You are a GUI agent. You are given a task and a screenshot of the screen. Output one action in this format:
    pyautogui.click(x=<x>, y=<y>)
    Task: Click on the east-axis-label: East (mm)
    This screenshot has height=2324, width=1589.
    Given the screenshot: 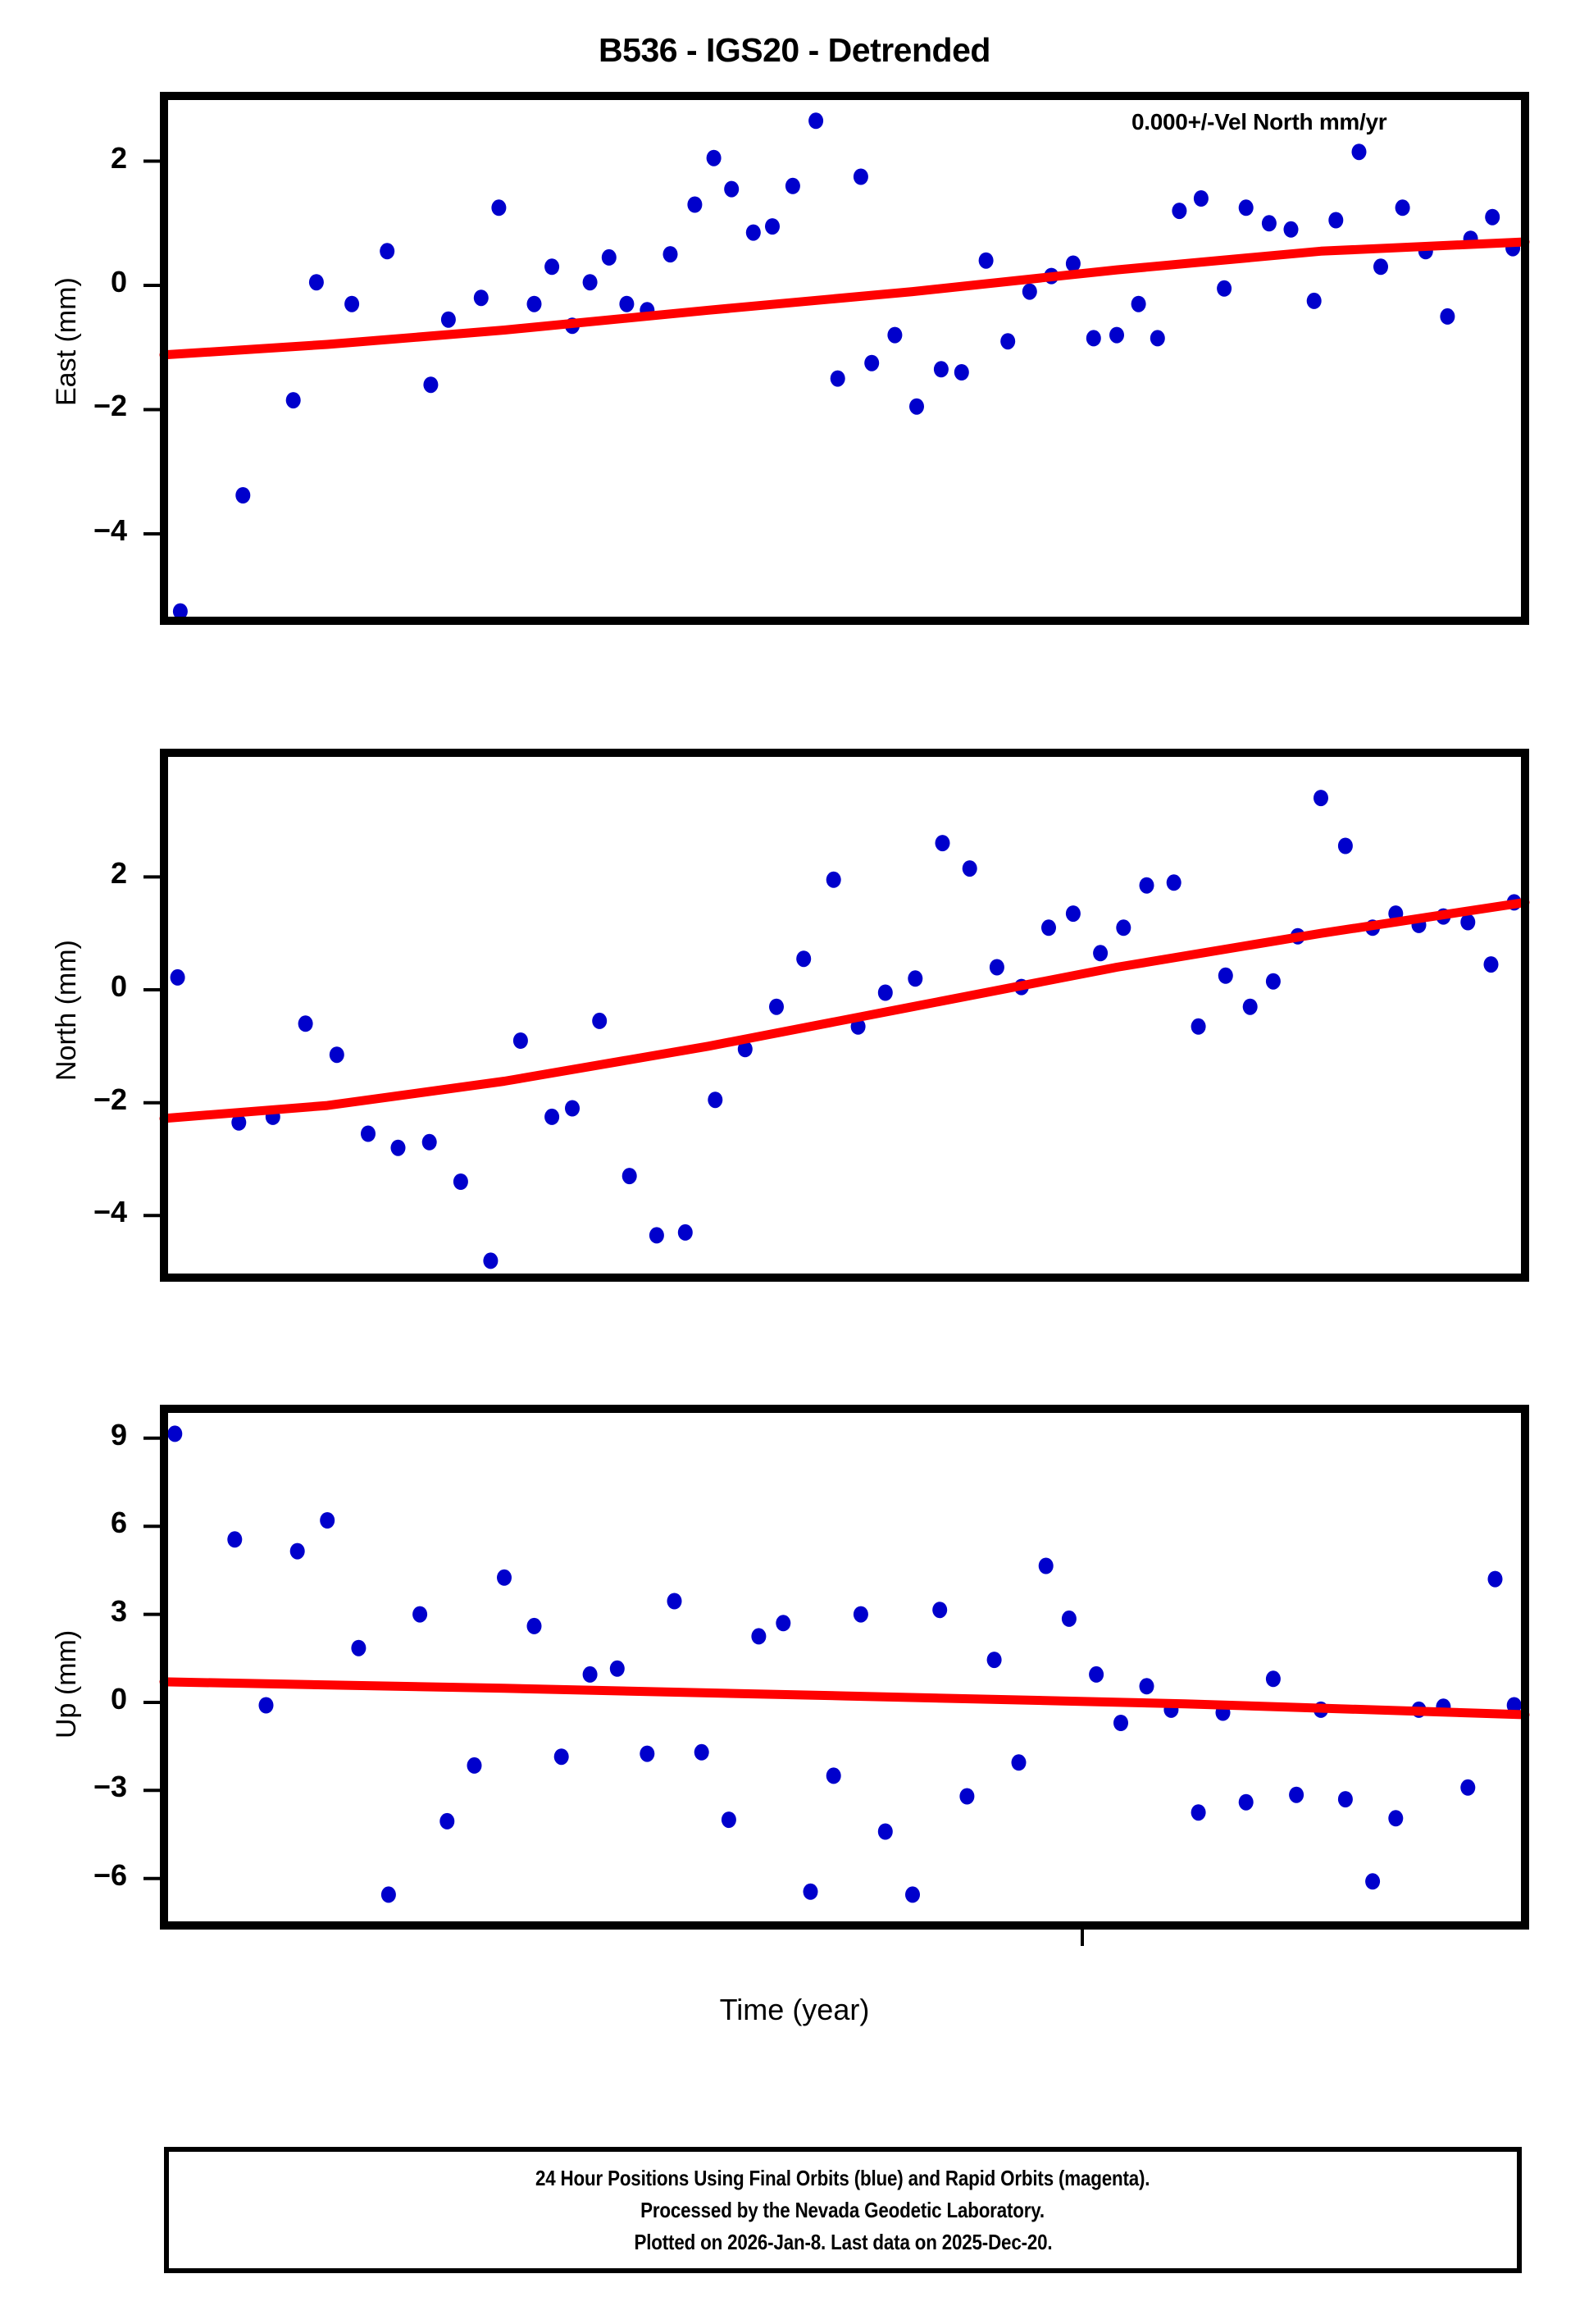 What is the action you would take?
    pyautogui.click(x=66, y=341)
    